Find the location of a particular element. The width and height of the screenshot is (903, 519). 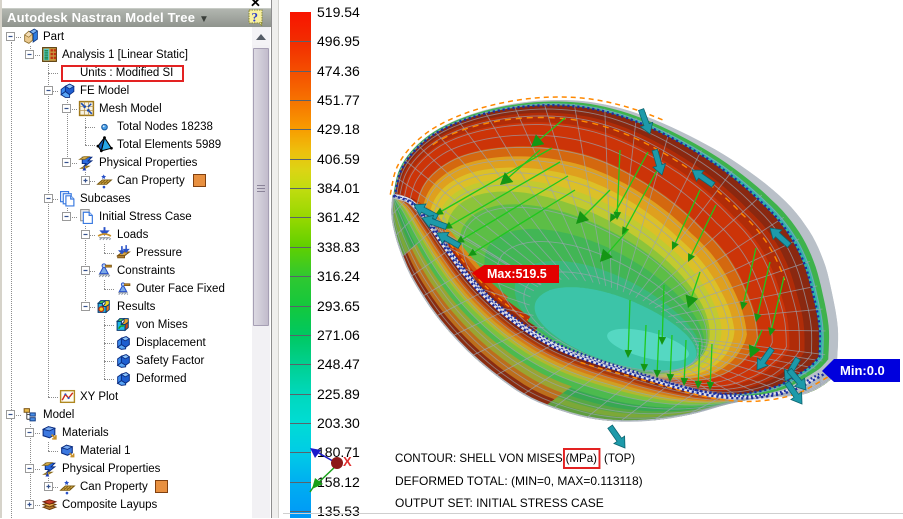

svg-text: X is located at coordinates (347, 461).